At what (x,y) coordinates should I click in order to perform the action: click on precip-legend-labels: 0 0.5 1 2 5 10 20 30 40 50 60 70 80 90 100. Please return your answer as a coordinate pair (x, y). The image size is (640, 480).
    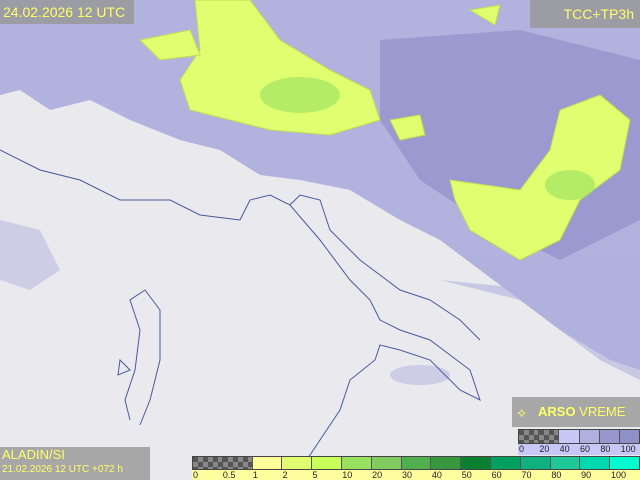
    Looking at the image, I should click on (416, 475).